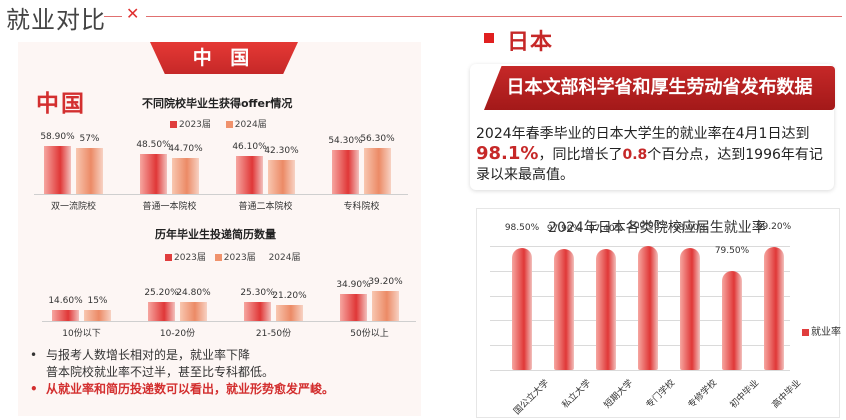 The height and width of the screenshot is (420, 846). Describe the element at coordinates (281, 150) in the screenshot. I see `data-label: 42.30%` at that location.